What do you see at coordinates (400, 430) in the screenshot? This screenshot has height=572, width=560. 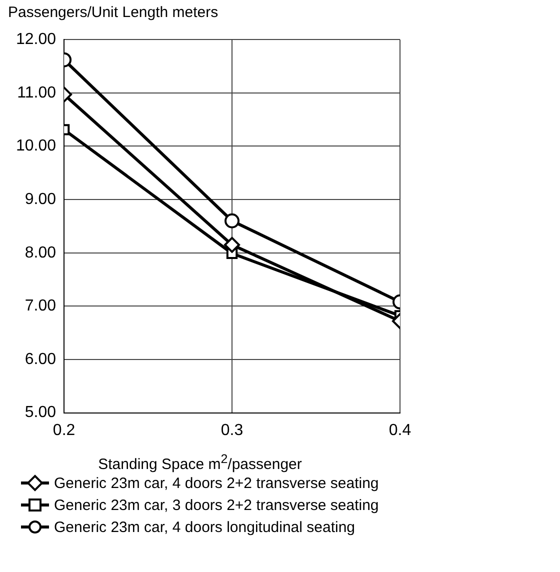 I see `x-tick-label: 0.4` at bounding box center [400, 430].